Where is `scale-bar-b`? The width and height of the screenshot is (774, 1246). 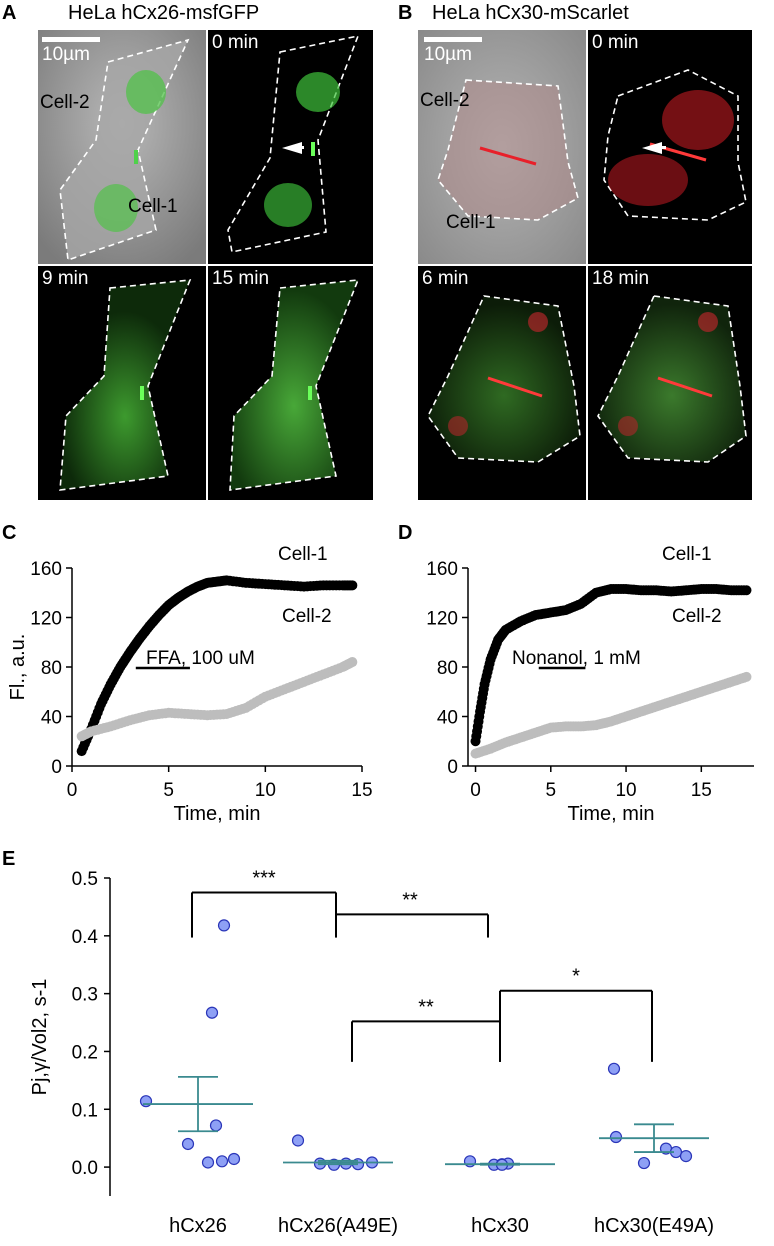
scale-bar-b is located at coordinates (453, 39).